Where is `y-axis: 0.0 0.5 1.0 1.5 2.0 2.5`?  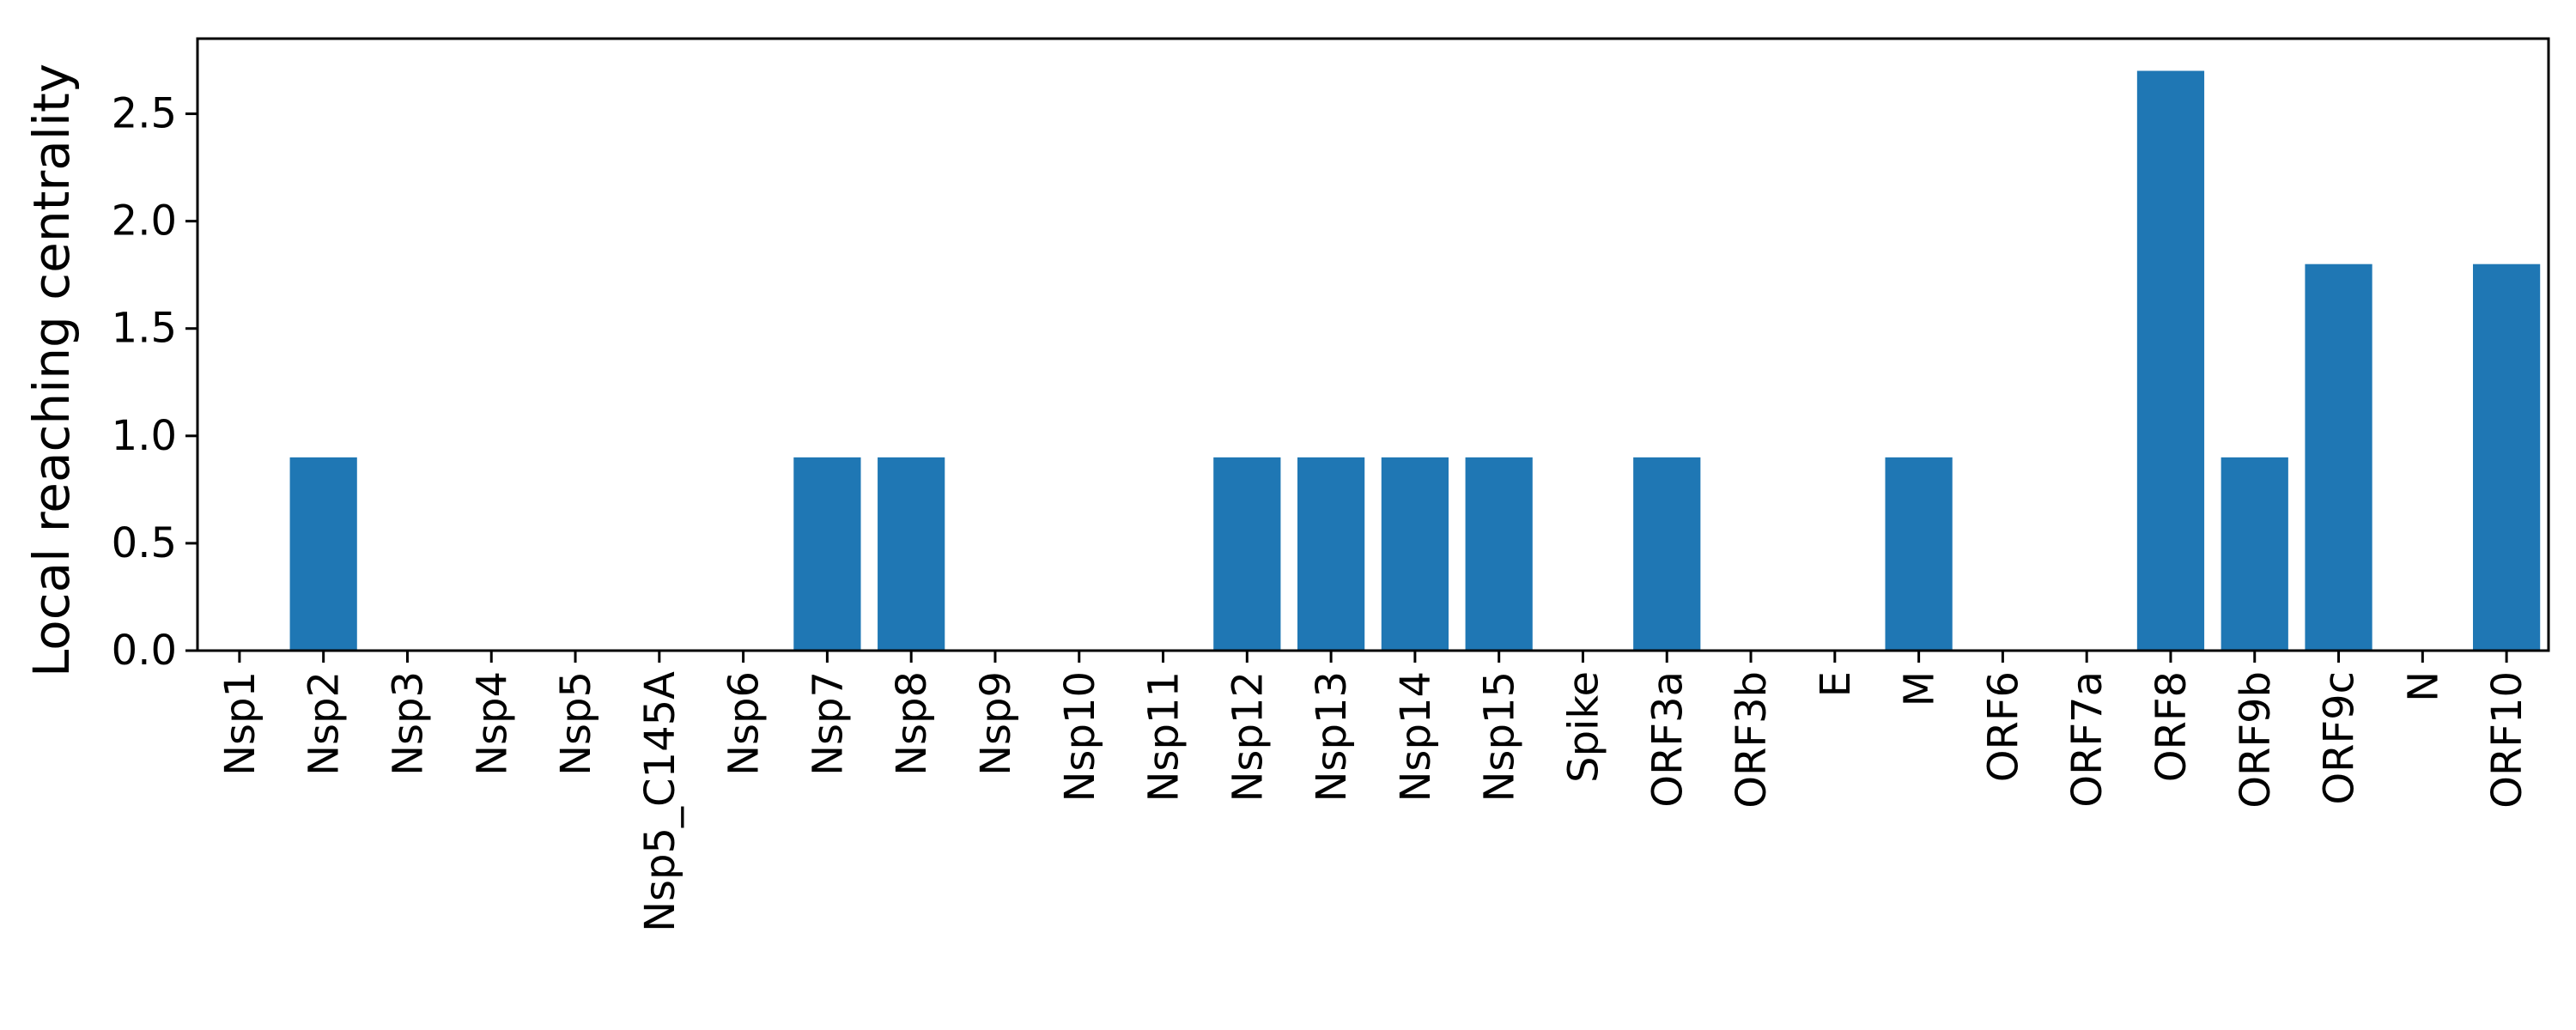 y-axis: 0.0 0.5 1.0 1.5 2.0 2.5 is located at coordinates (154, 382).